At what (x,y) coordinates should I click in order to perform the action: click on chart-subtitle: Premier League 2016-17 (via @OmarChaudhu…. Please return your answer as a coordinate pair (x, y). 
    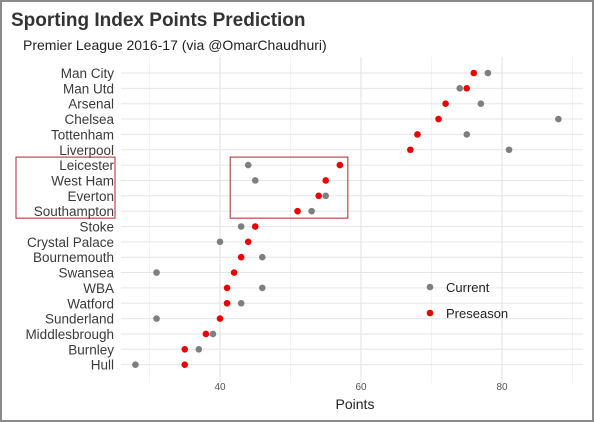
    Looking at the image, I should click on (175, 45).